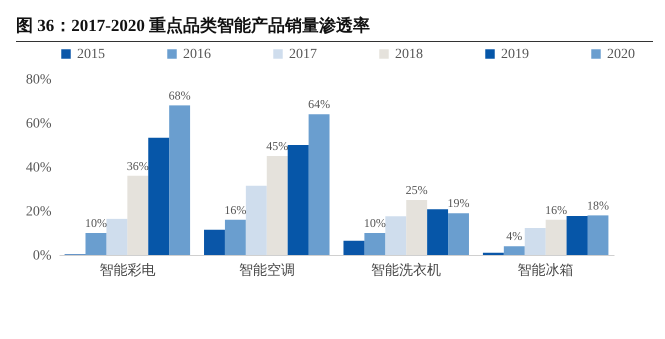 The image size is (665, 339). I want to click on x-tick-label: 智能彩电, so click(127, 270).